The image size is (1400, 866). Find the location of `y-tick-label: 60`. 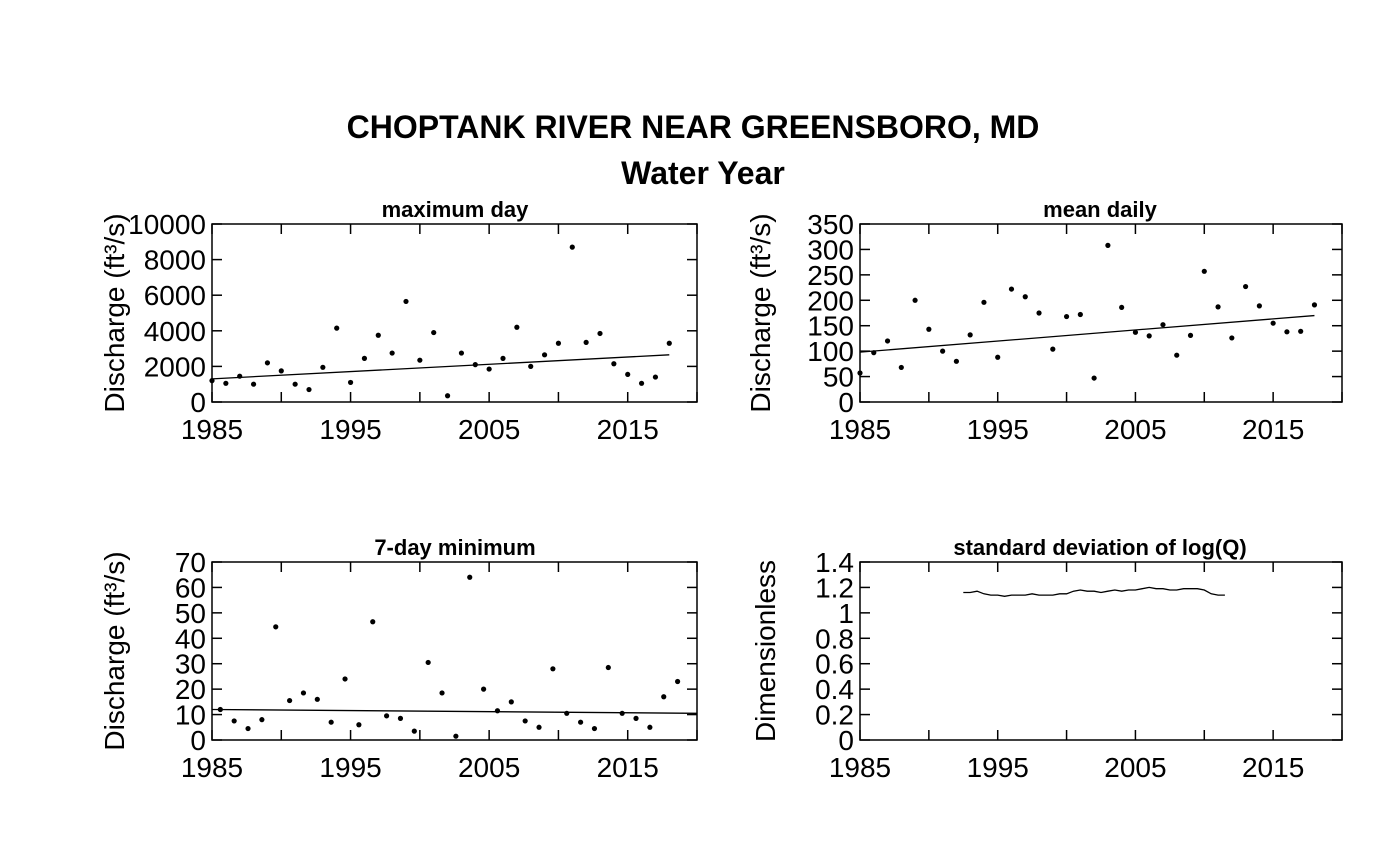

y-tick-label: 60 is located at coordinates (190, 587).